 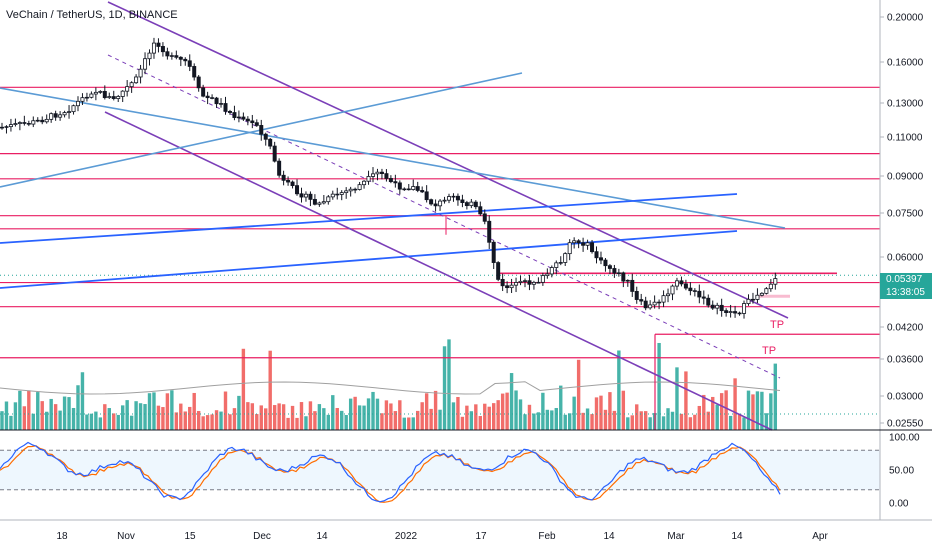 What do you see at coordinates (190, 536) in the screenshot?
I see `time-tick-label: 15` at bounding box center [190, 536].